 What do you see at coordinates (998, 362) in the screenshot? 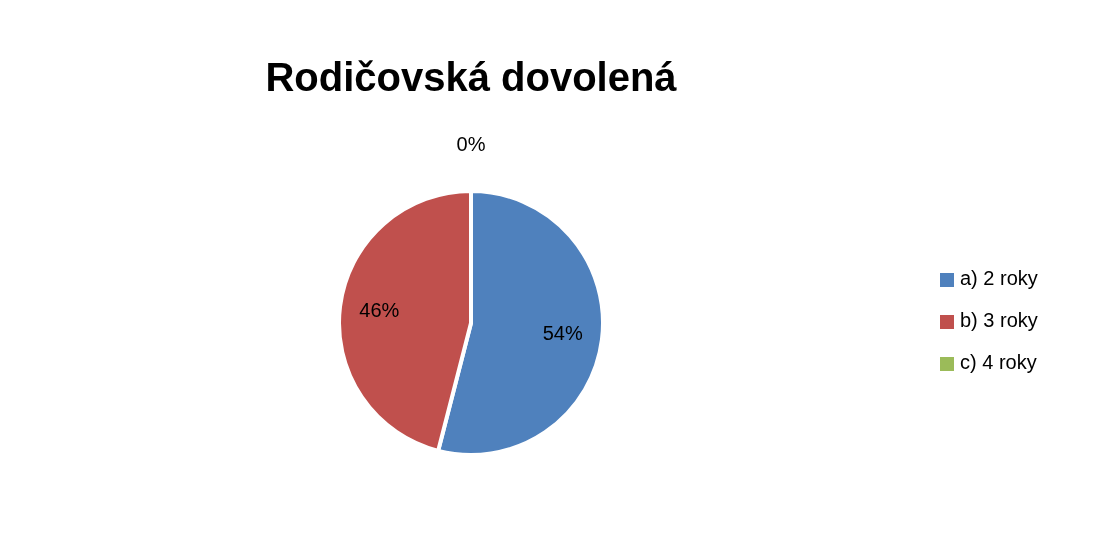
I see `legend-label: c) 4 roky` at bounding box center [998, 362].